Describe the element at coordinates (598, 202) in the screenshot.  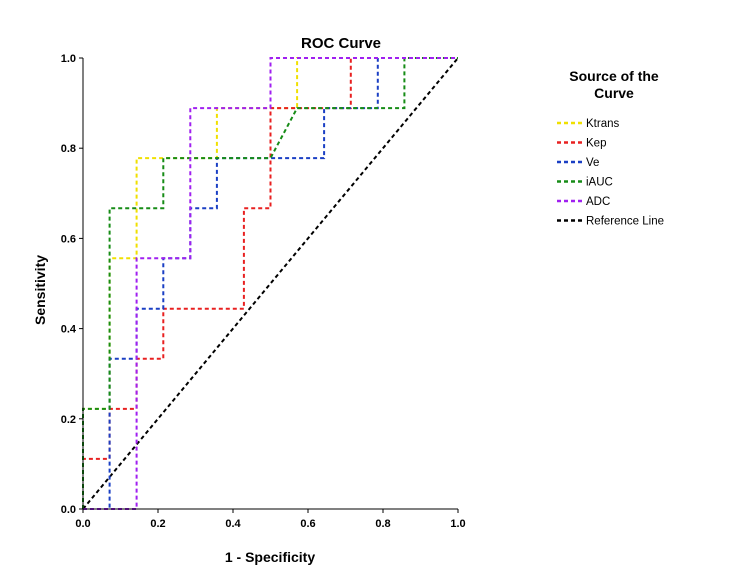
I see `legend-label-adc: ADC` at that location.